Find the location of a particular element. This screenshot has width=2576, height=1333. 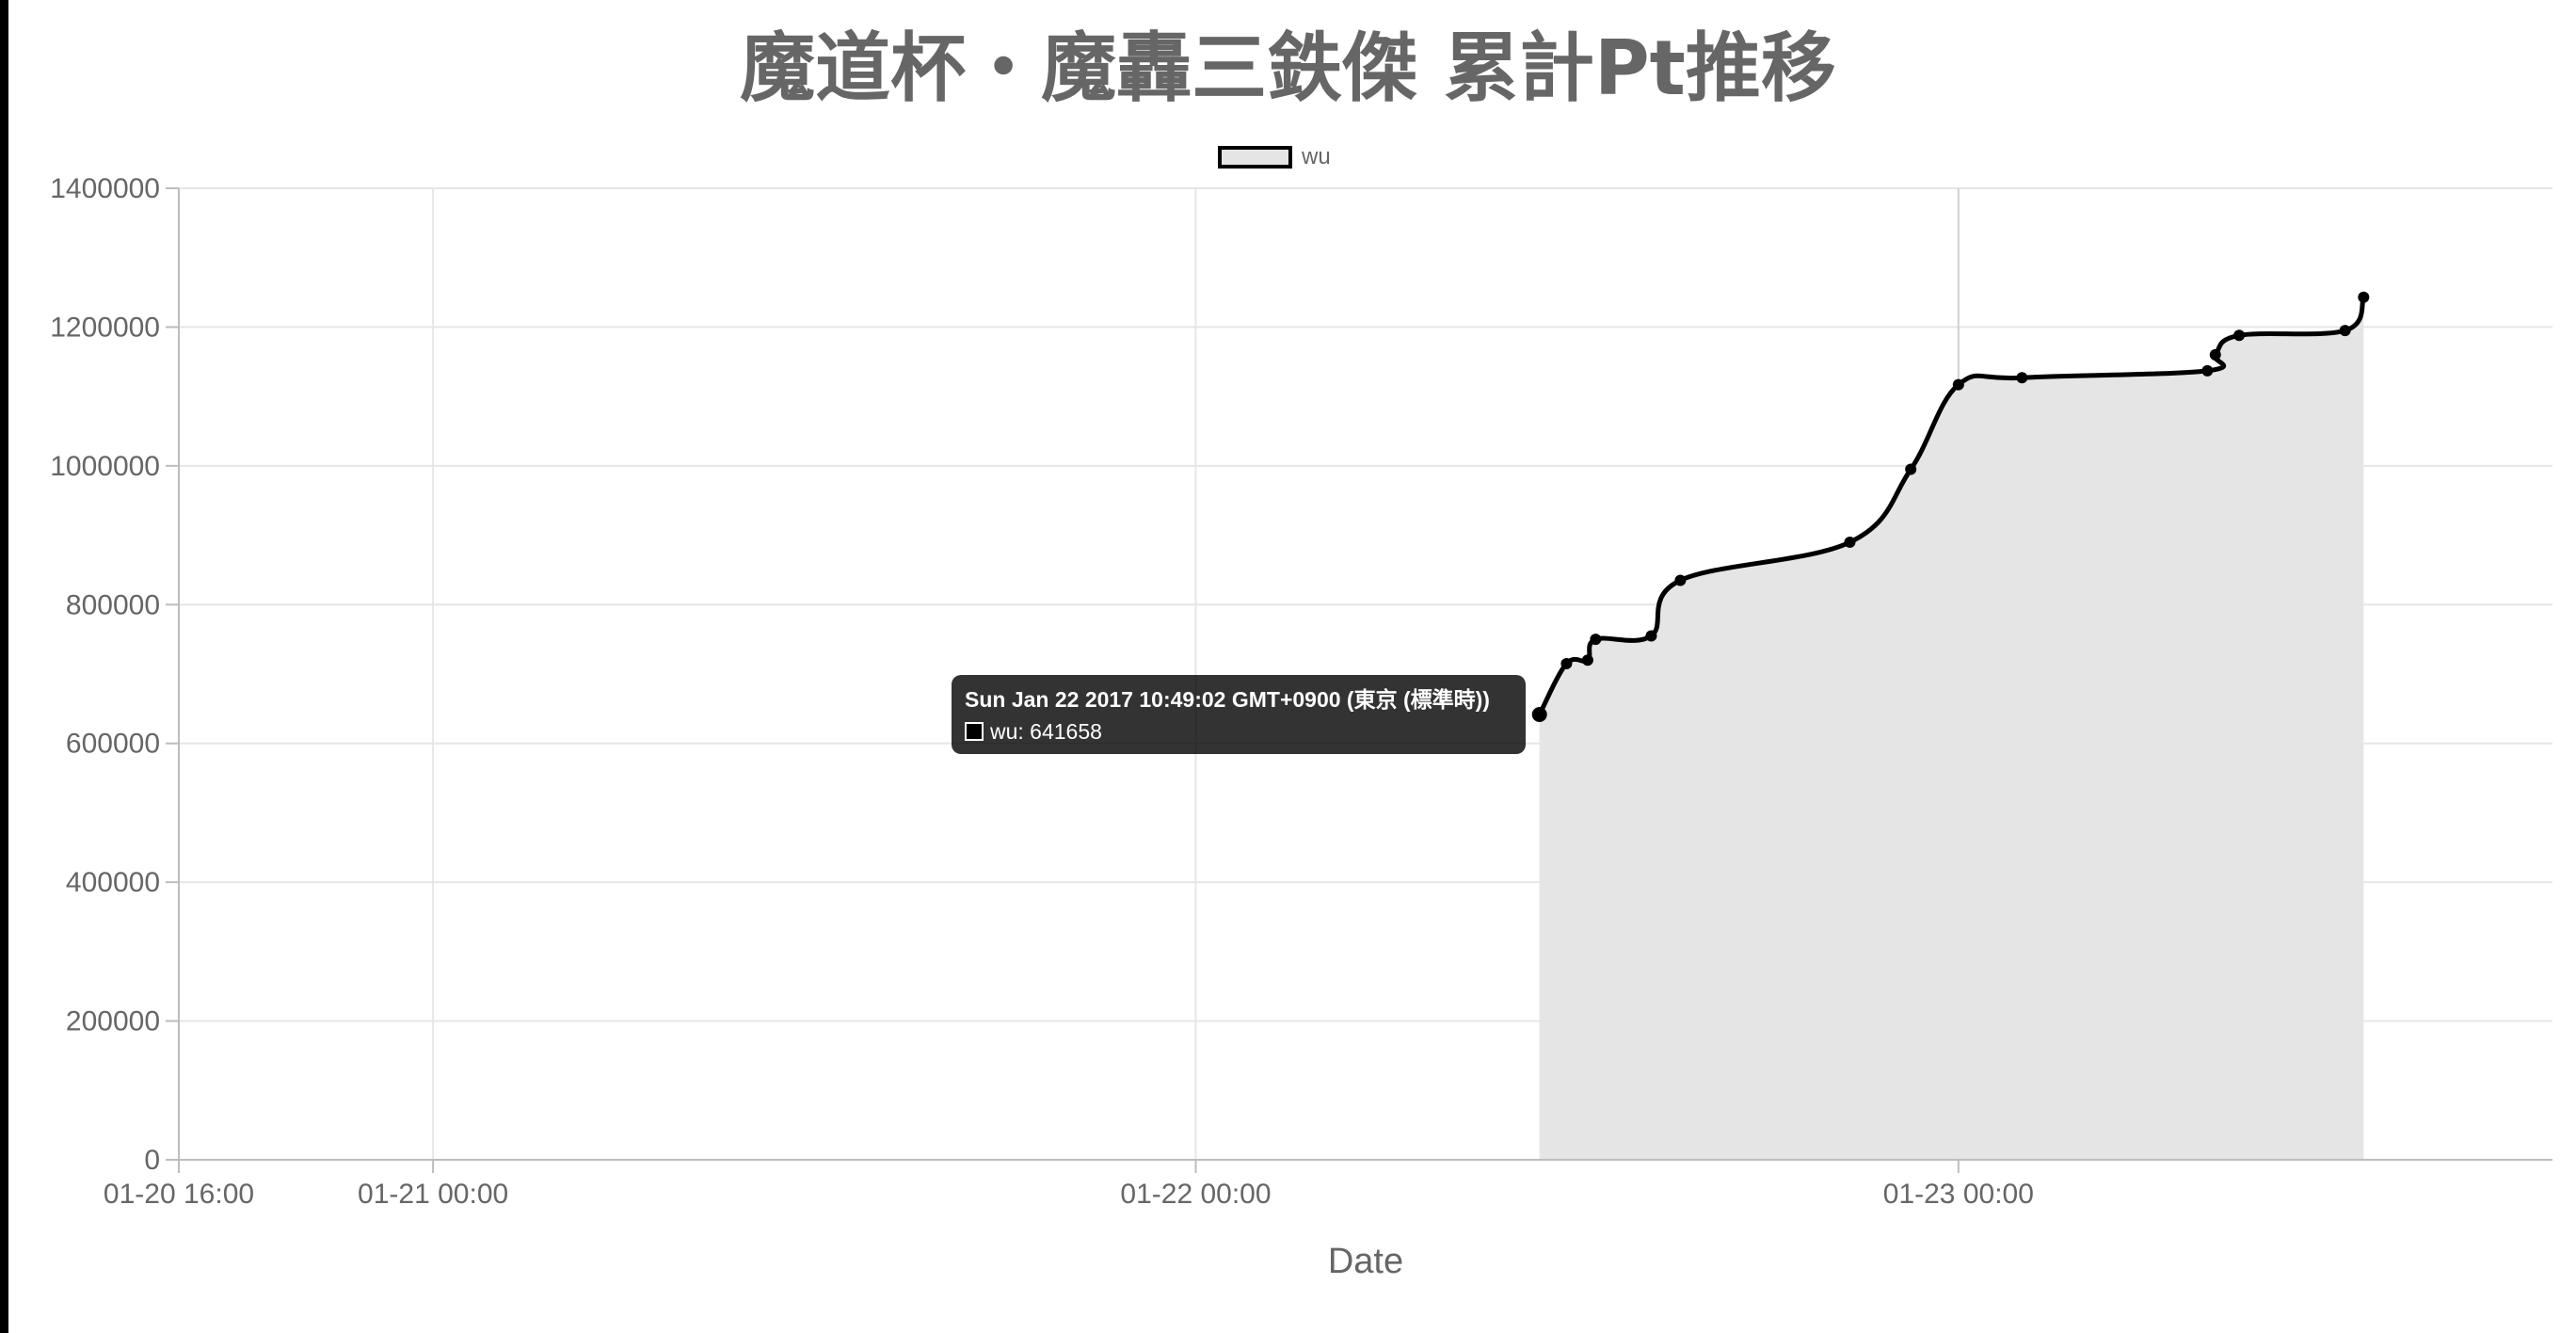

y-tick-label: 400000 is located at coordinates (113, 882).